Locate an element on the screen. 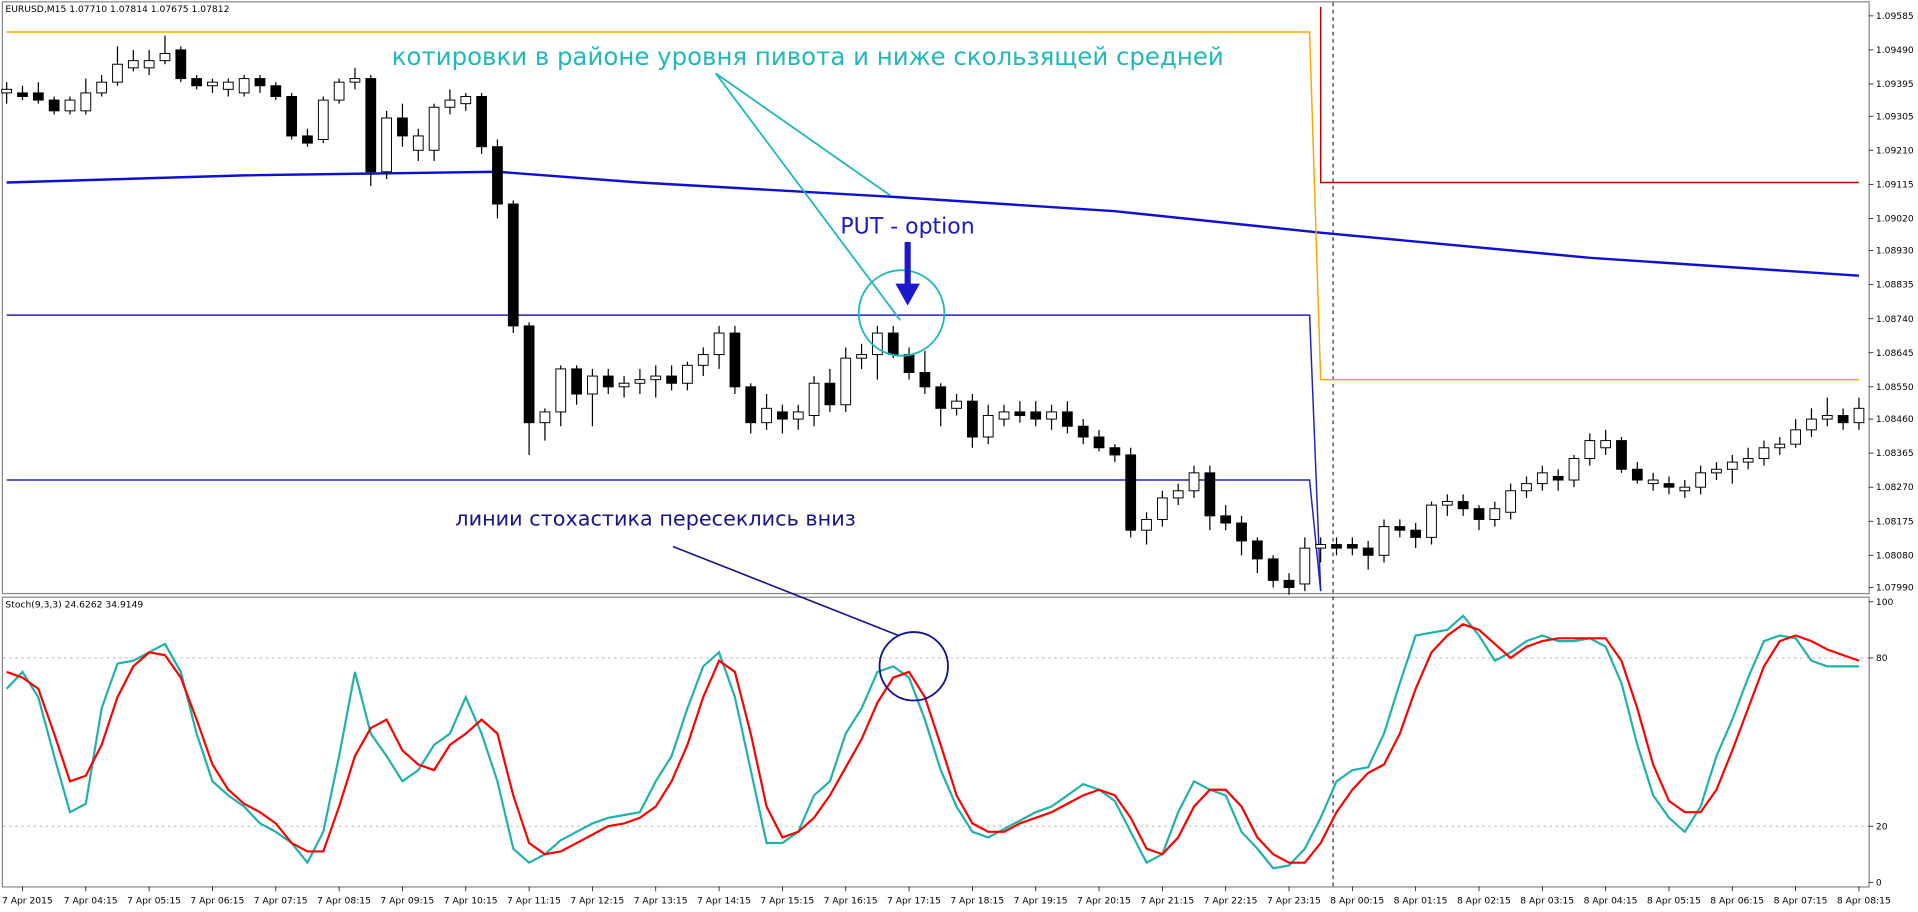  x-tick-label: 7 Apr 23:15 is located at coordinates (1294, 900).